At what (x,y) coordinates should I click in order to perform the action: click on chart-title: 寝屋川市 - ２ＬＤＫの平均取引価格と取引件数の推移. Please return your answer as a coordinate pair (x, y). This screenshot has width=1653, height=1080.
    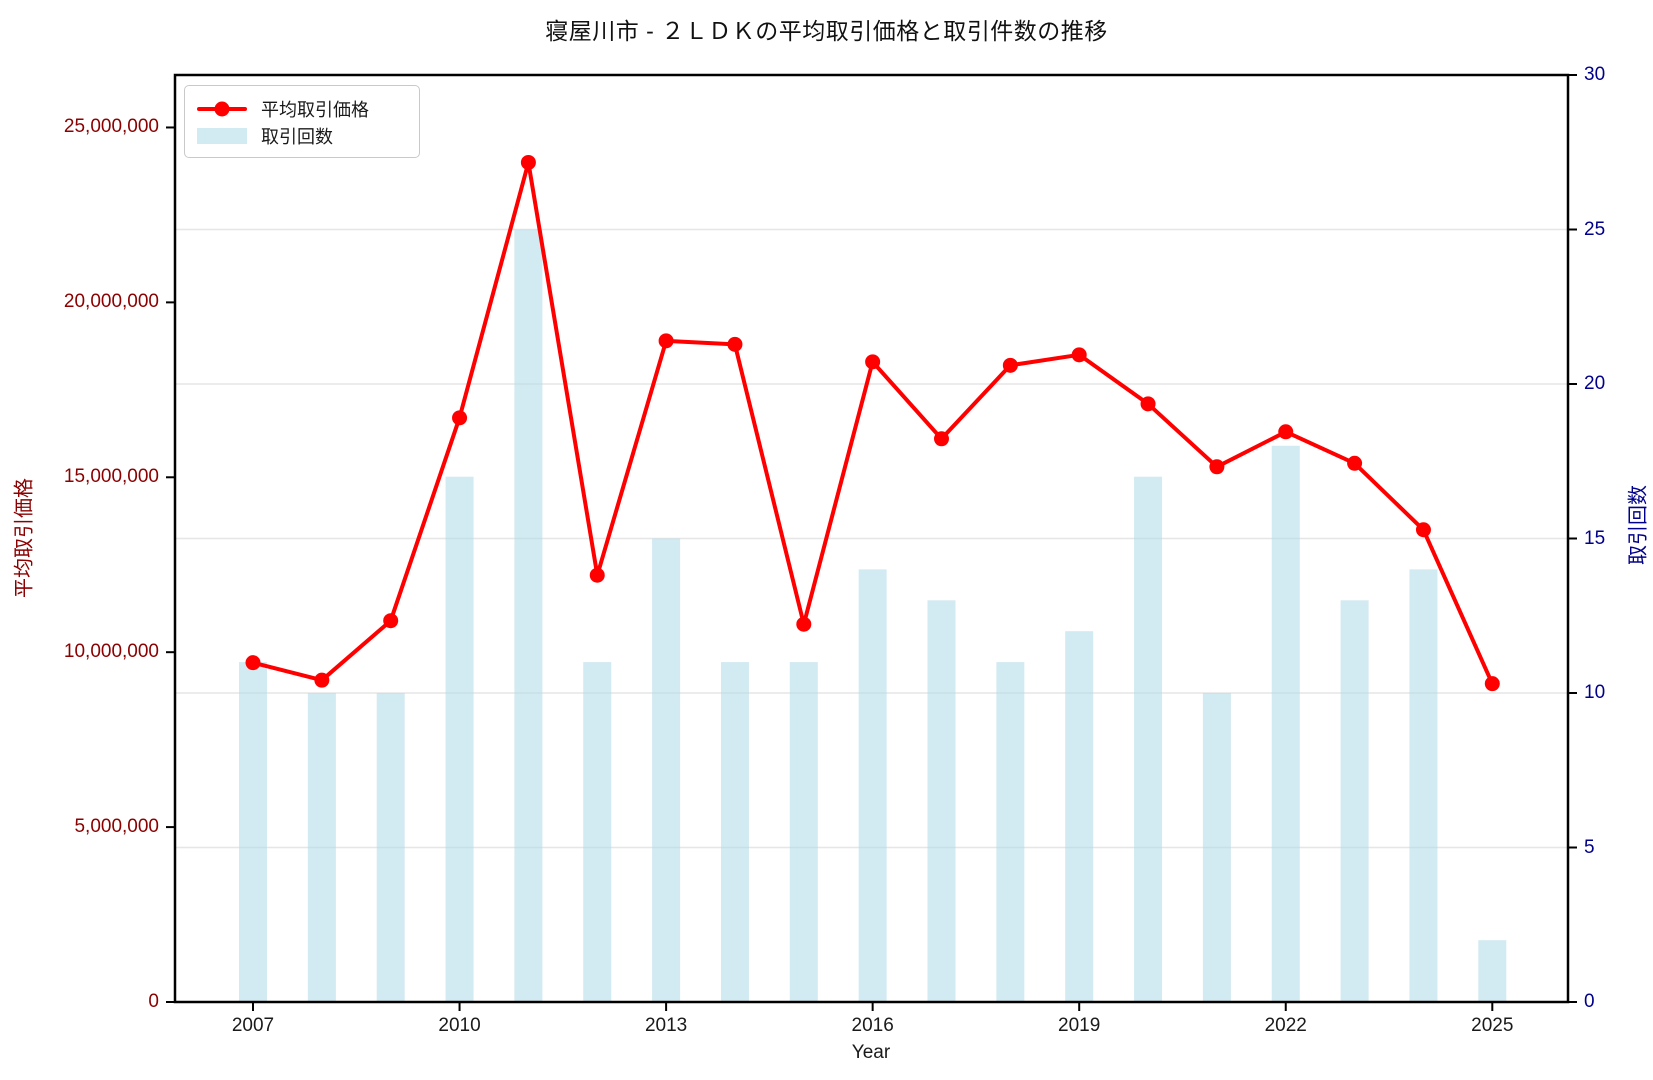
    Looking at the image, I should click on (826, 31).